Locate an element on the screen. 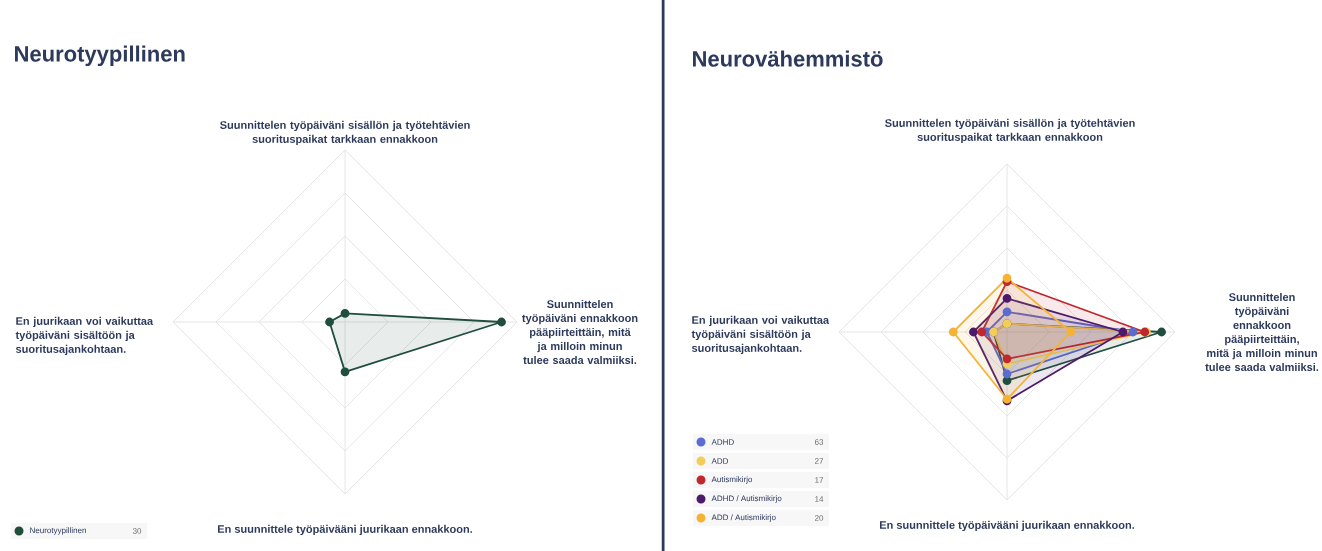 Image resolution: width=1322 pixels, height=551 pixels. chart-title: Neurovähemmistö is located at coordinates (788, 58).